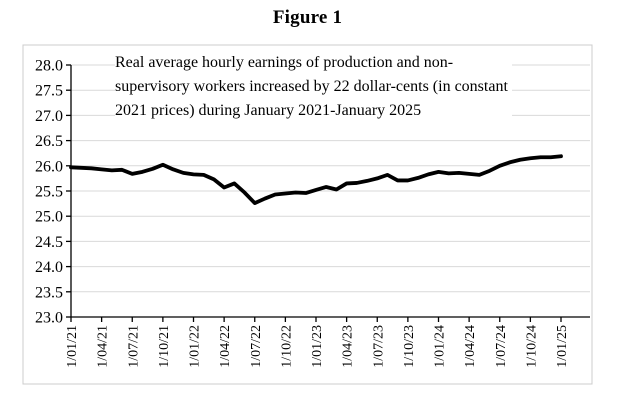 This screenshot has width=624, height=401. What do you see at coordinates (225, 346) in the screenshot?
I see `x-tick-label: 1/04/22` at bounding box center [225, 346].